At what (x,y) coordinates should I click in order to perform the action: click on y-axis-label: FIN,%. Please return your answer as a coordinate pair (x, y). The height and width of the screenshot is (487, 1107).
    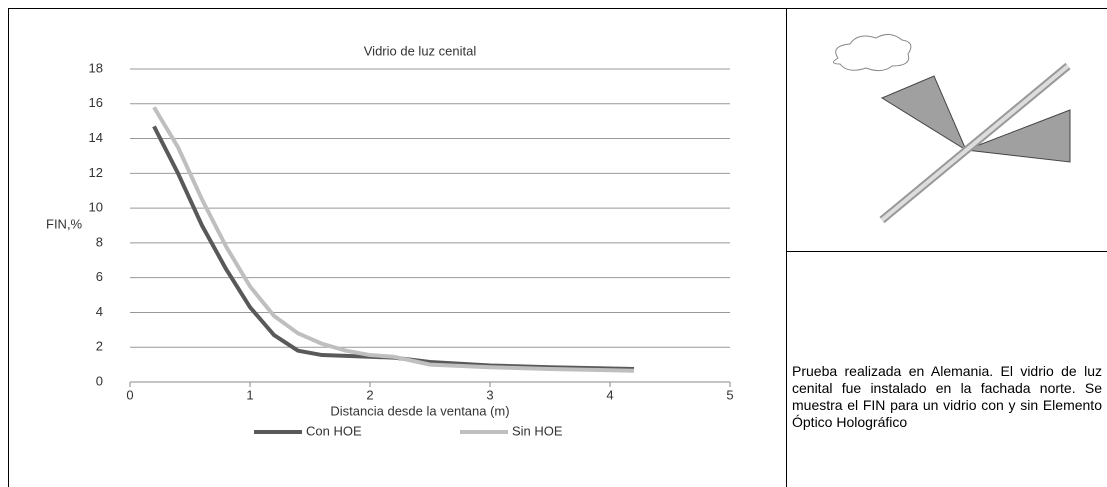
    Looking at the image, I should click on (64, 223).